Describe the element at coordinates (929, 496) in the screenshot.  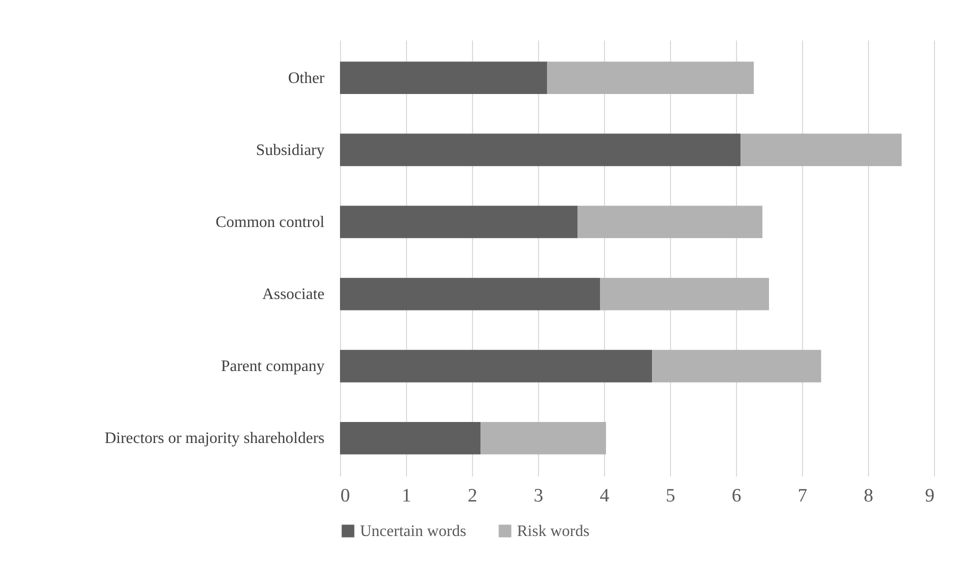
I see `x-tick-label: 9` at that location.